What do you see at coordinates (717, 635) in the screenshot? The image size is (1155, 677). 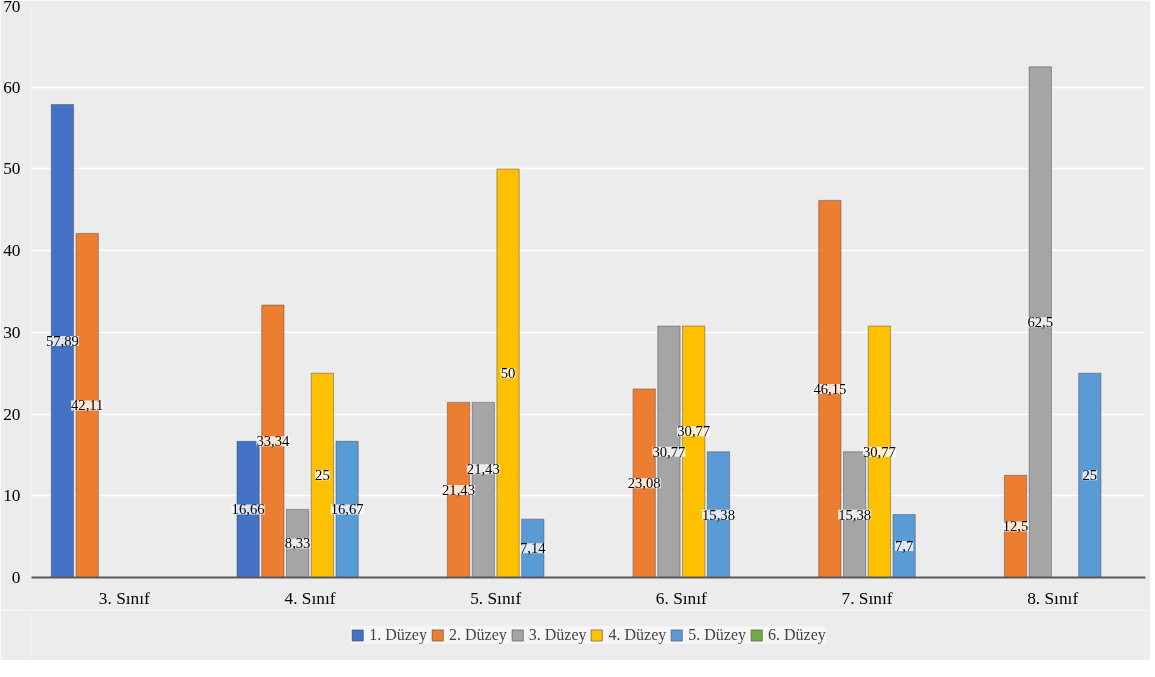 I see `legend-label: 5. Düzey` at bounding box center [717, 635].